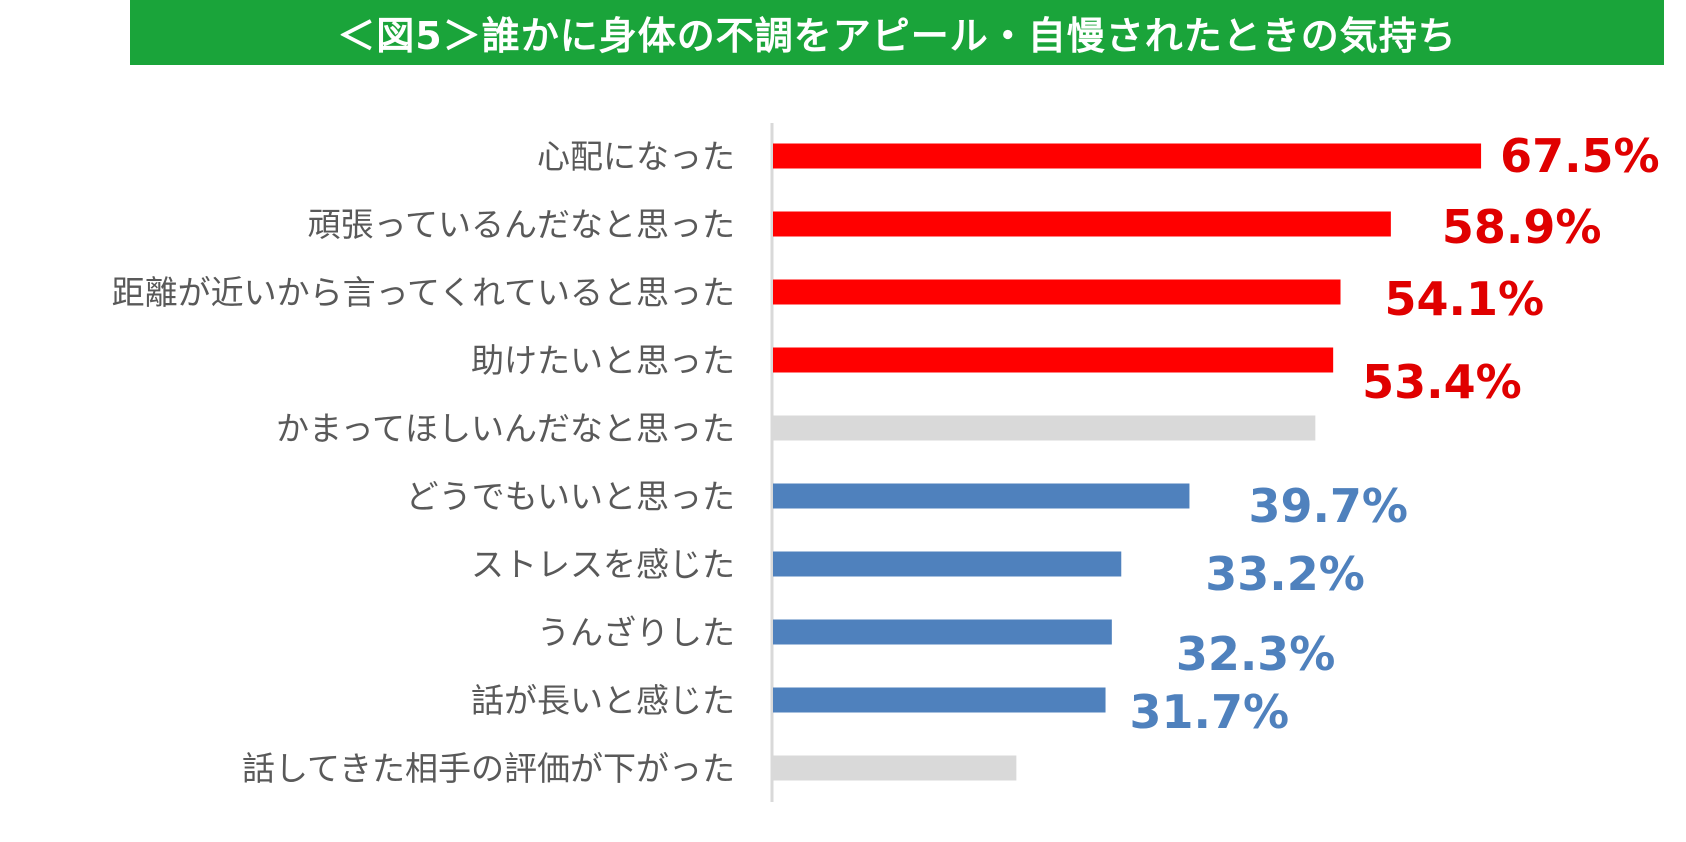 The image size is (1686, 842). Describe the element at coordinates (1465, 299) in the screenshot. I see `value-label: 54.1%` at that location.